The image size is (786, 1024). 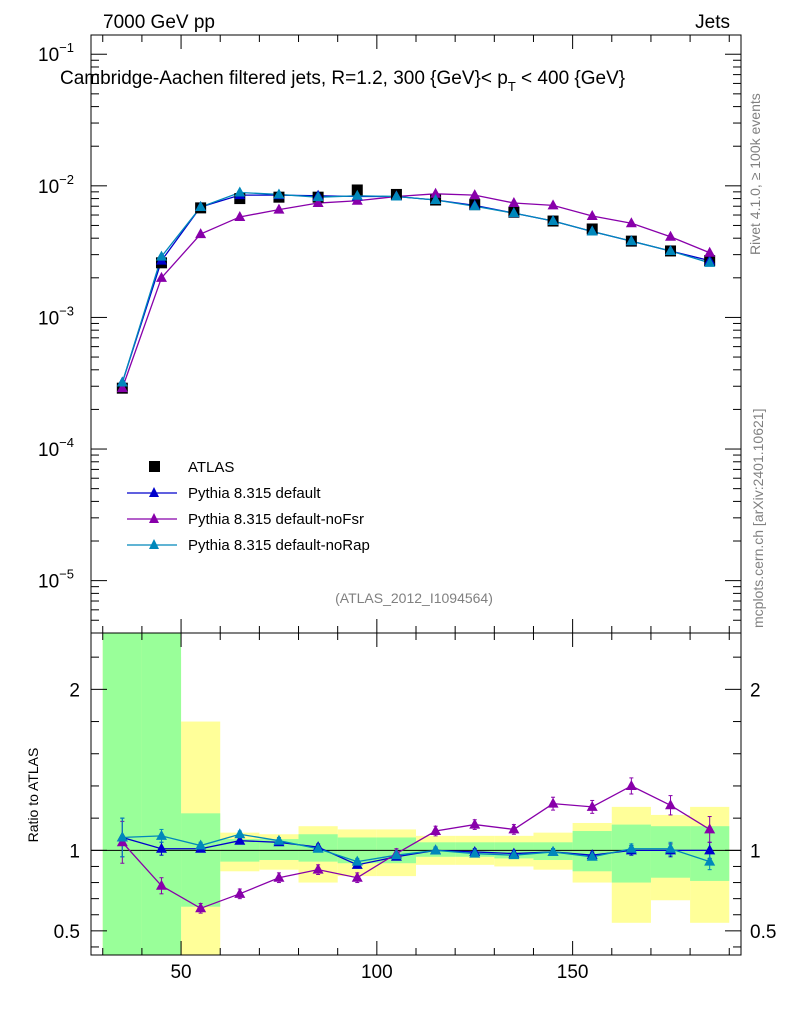 What do you see at coordinates (180, 972) in the screenshot?
I see `x-tick-label-50: 50` at bounding box center [180, 972].